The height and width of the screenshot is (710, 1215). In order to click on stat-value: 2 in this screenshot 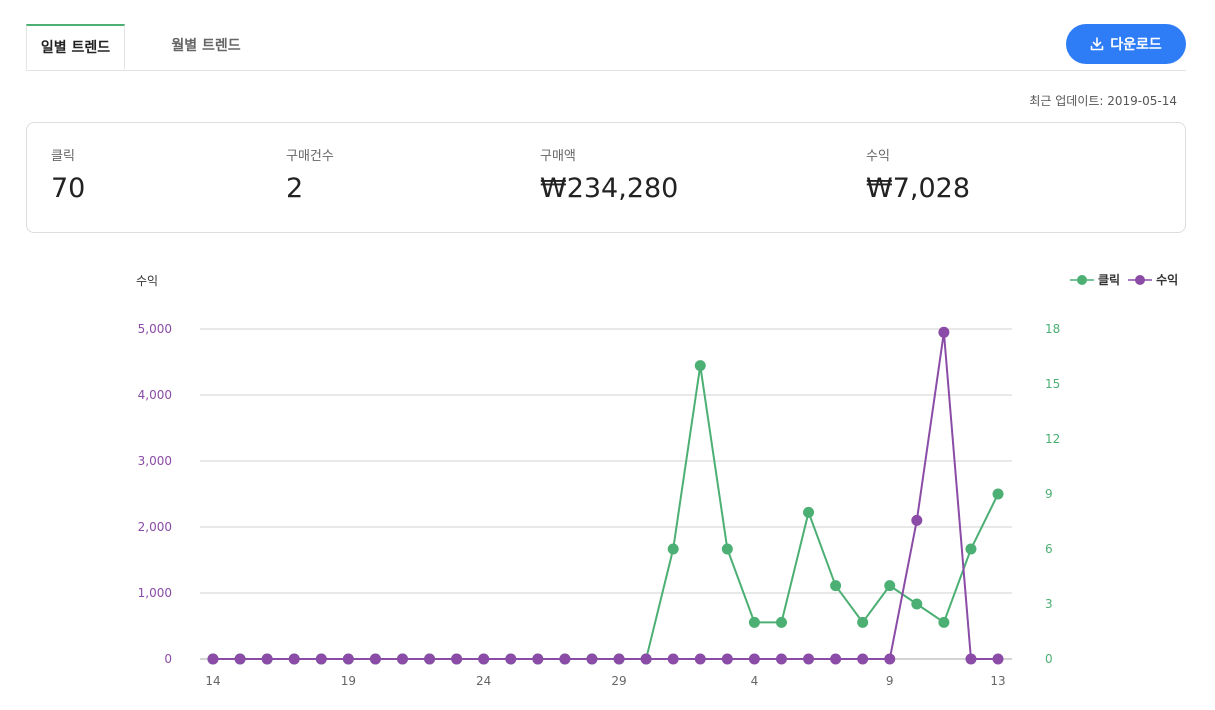, I will do `click(295, 188)`.